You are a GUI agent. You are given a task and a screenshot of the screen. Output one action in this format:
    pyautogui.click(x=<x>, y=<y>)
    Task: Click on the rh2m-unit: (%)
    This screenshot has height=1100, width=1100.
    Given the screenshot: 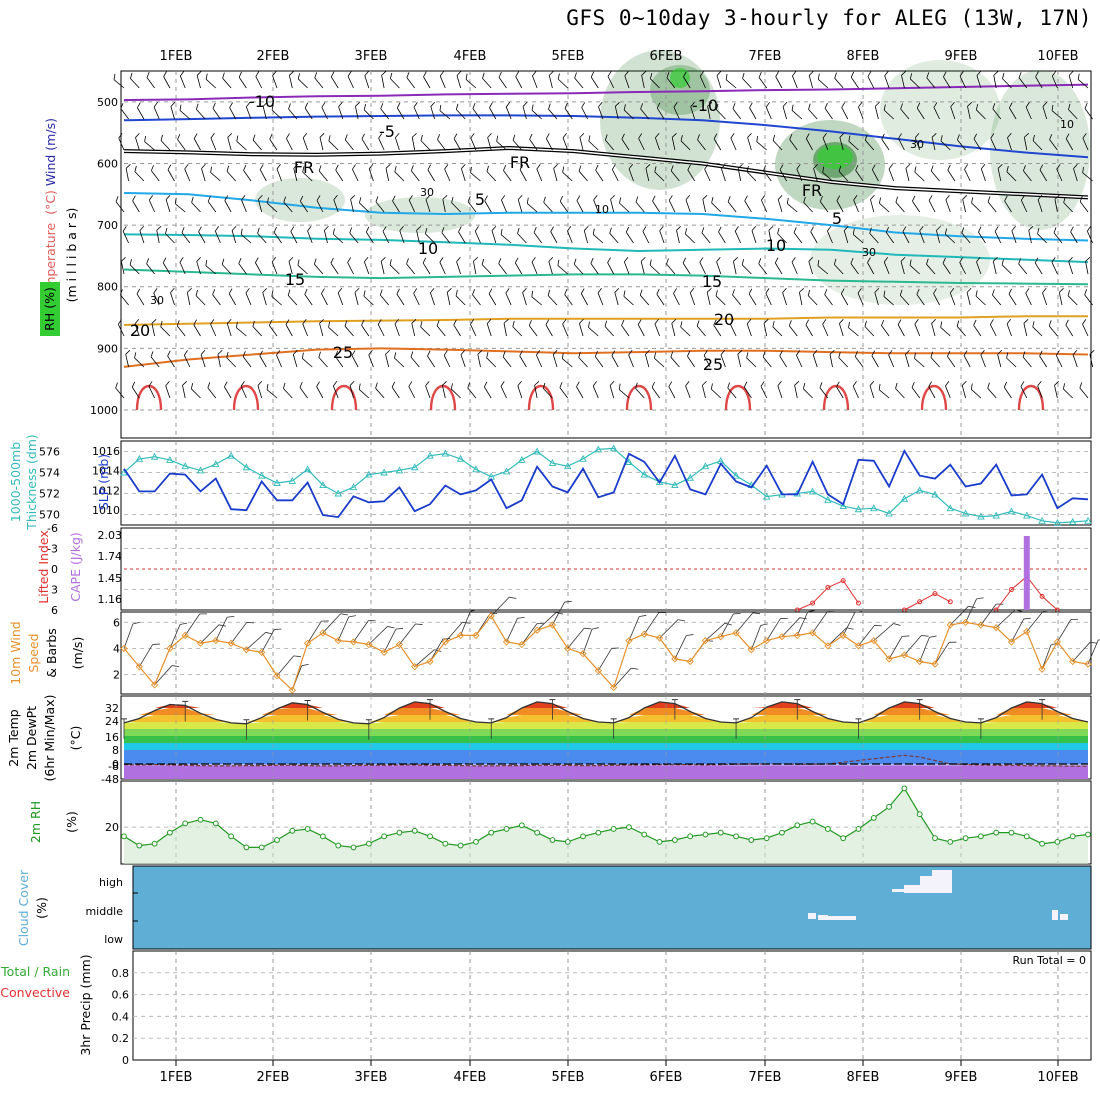 What is the action you would take?
    pyautogui.click(x=71, y=822)
    